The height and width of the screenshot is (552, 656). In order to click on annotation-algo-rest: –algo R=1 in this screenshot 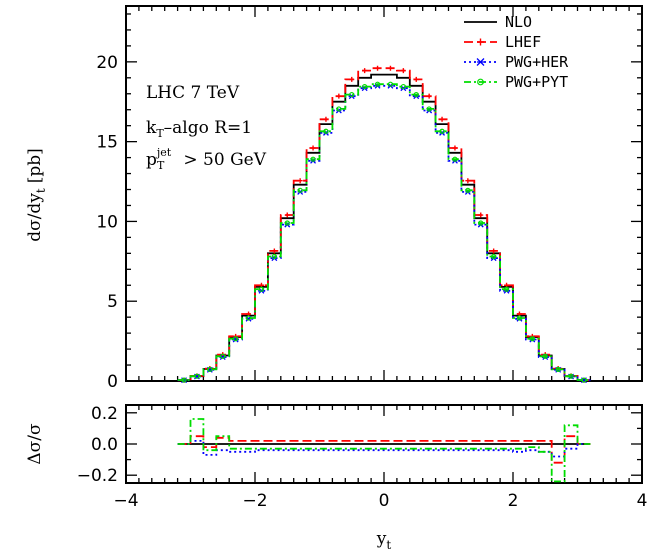, I will do `click(208, 128)`.